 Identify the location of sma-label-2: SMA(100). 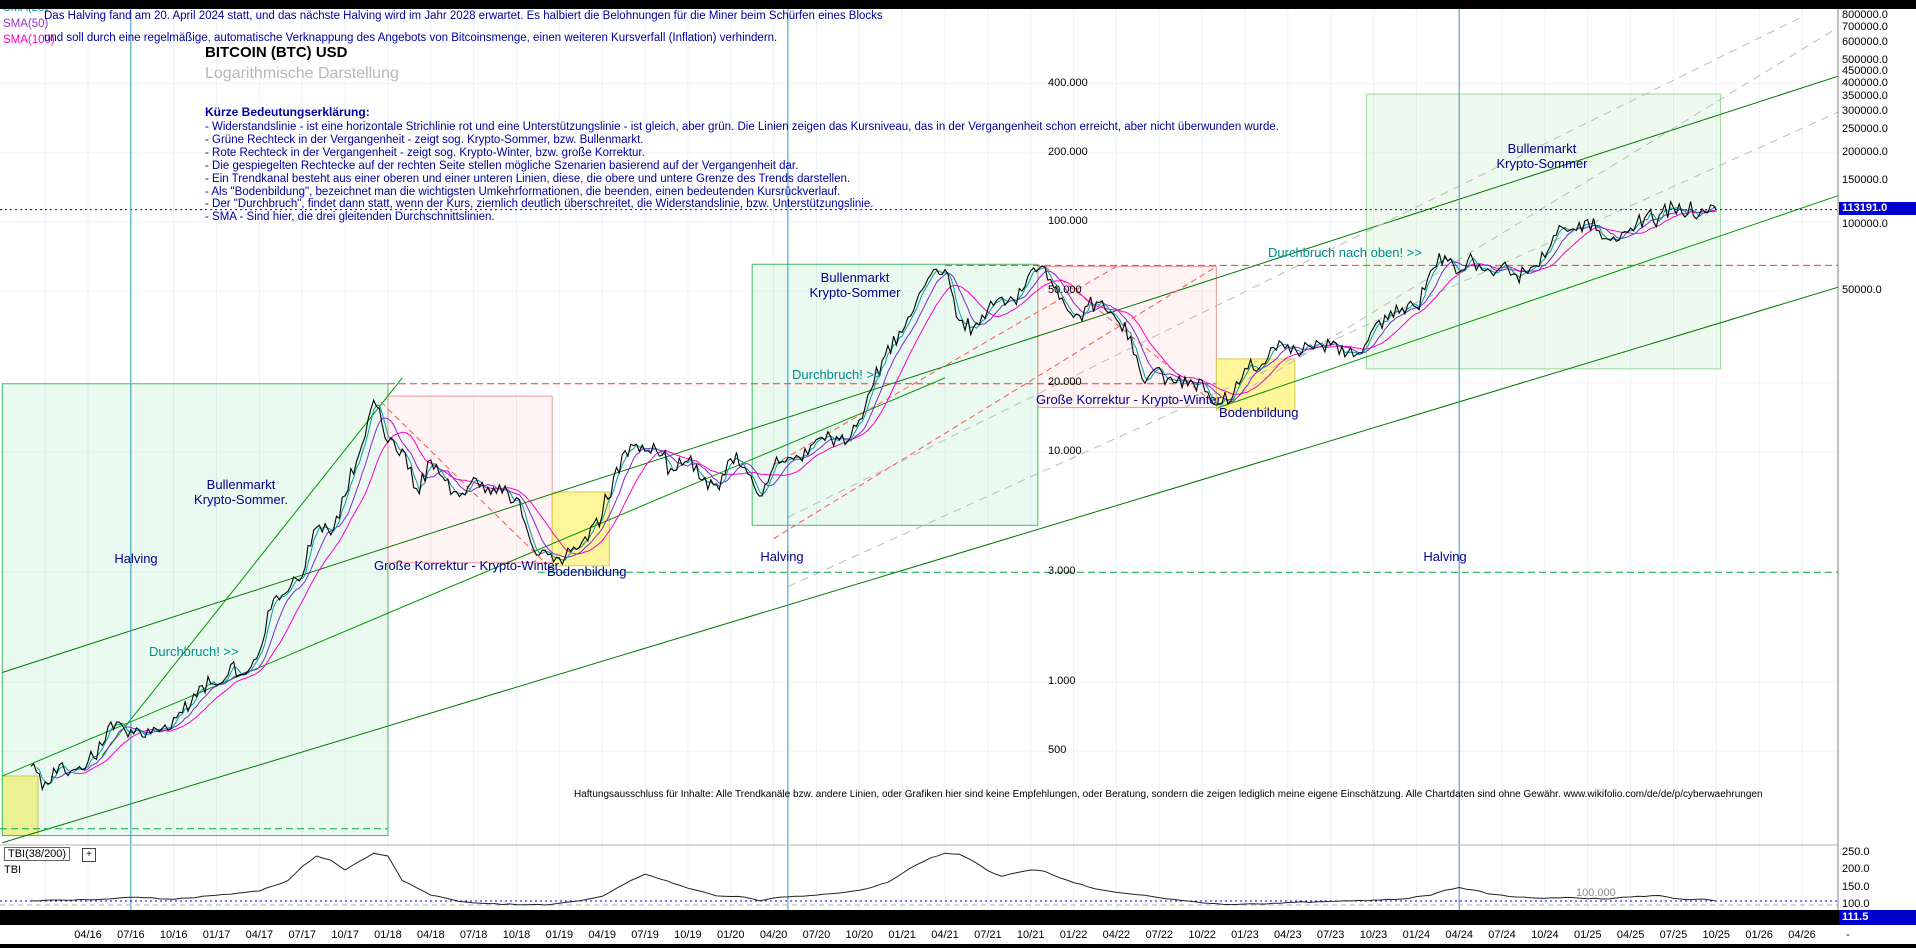
(29, 40).